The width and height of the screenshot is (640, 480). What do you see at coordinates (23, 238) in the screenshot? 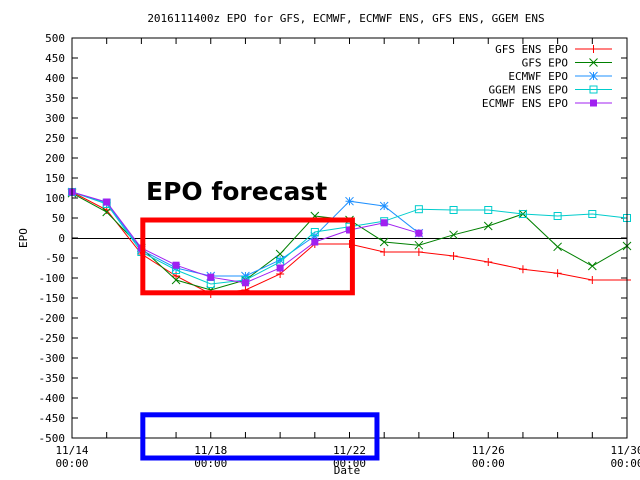
I see `y-axis-label: EPO` at bounding box center [23, 238].